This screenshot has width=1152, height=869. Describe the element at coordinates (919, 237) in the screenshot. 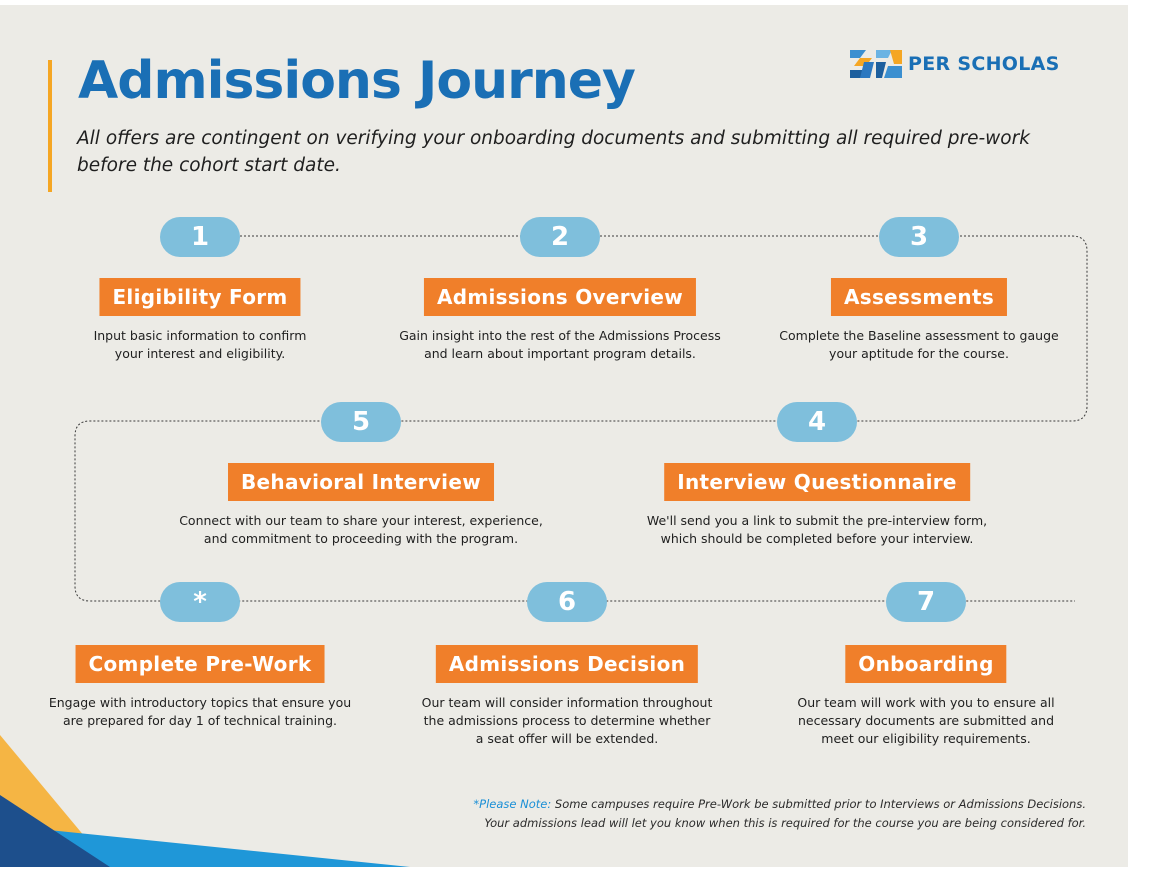

I see `step-badge: 3` at that location.